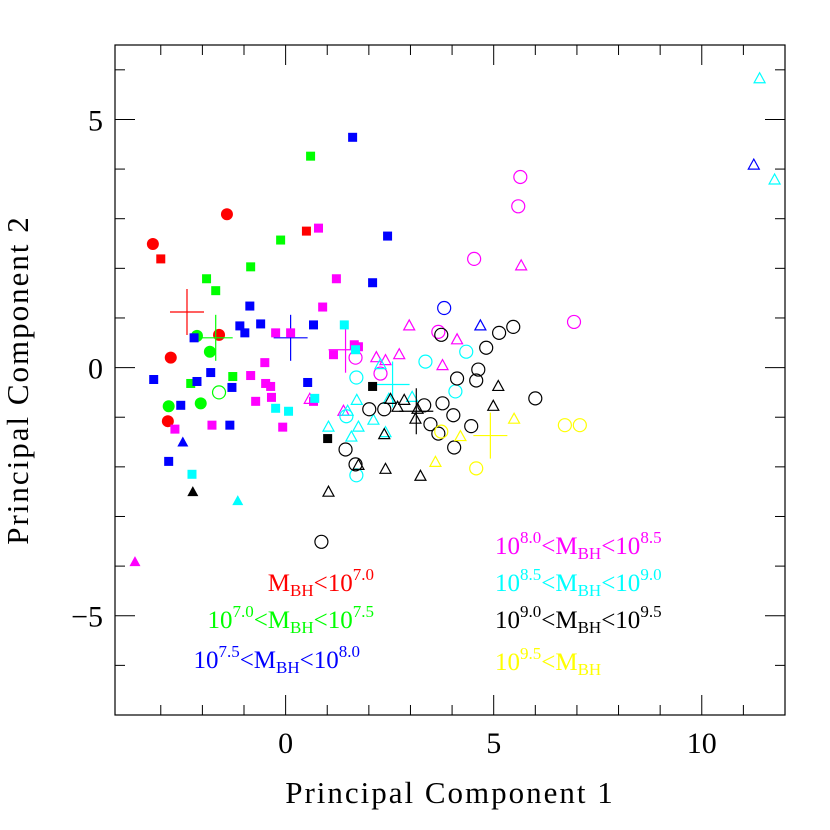  I want to click on legend-label: MBH<107.0, so click(321, 582).